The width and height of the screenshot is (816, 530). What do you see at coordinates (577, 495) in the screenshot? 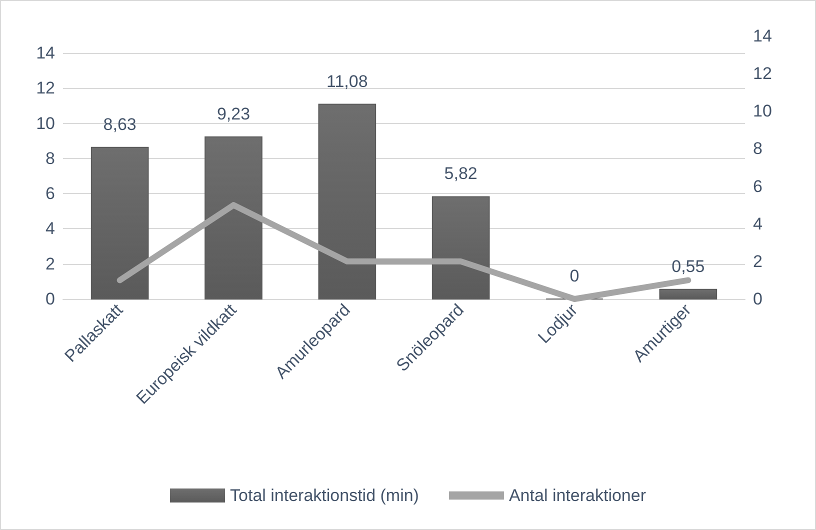
I see `legend-label: Antal interaktioner` at bounding box center [577, 495].